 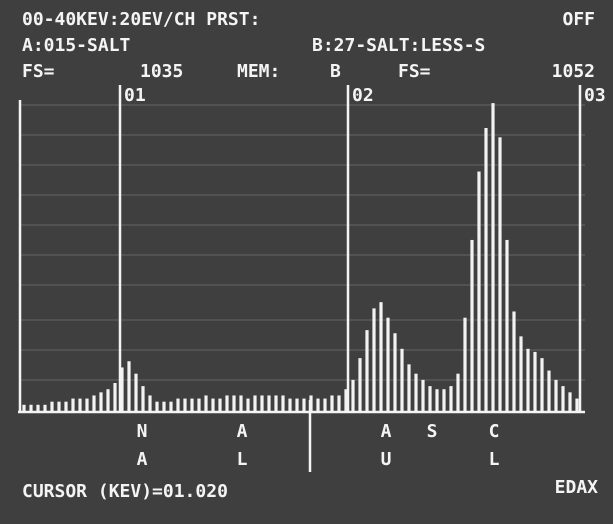 What do you see at coordinates (135, 95) in the screenshot?
I see `marker-label: 01` at bounding box center [135, 95].